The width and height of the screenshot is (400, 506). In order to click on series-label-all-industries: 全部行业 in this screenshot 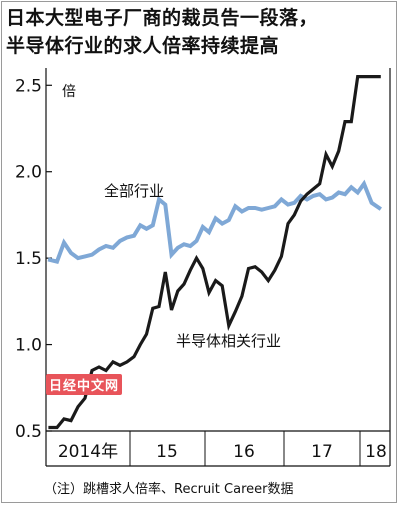, I will do `click(134, 191)`.